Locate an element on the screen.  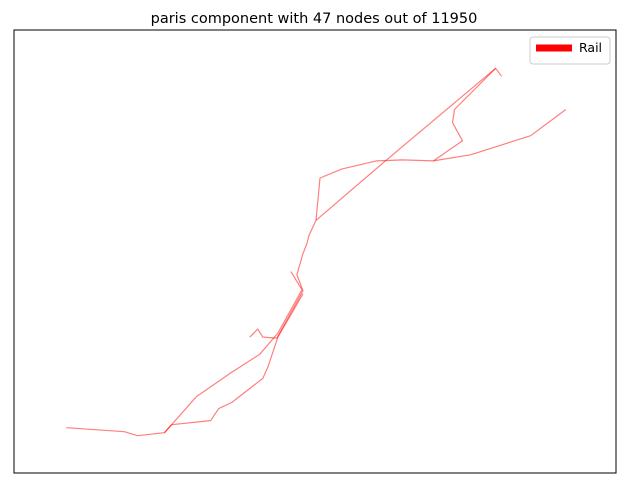
legend-label-rail: Rail is located at coordinates (590, 47).